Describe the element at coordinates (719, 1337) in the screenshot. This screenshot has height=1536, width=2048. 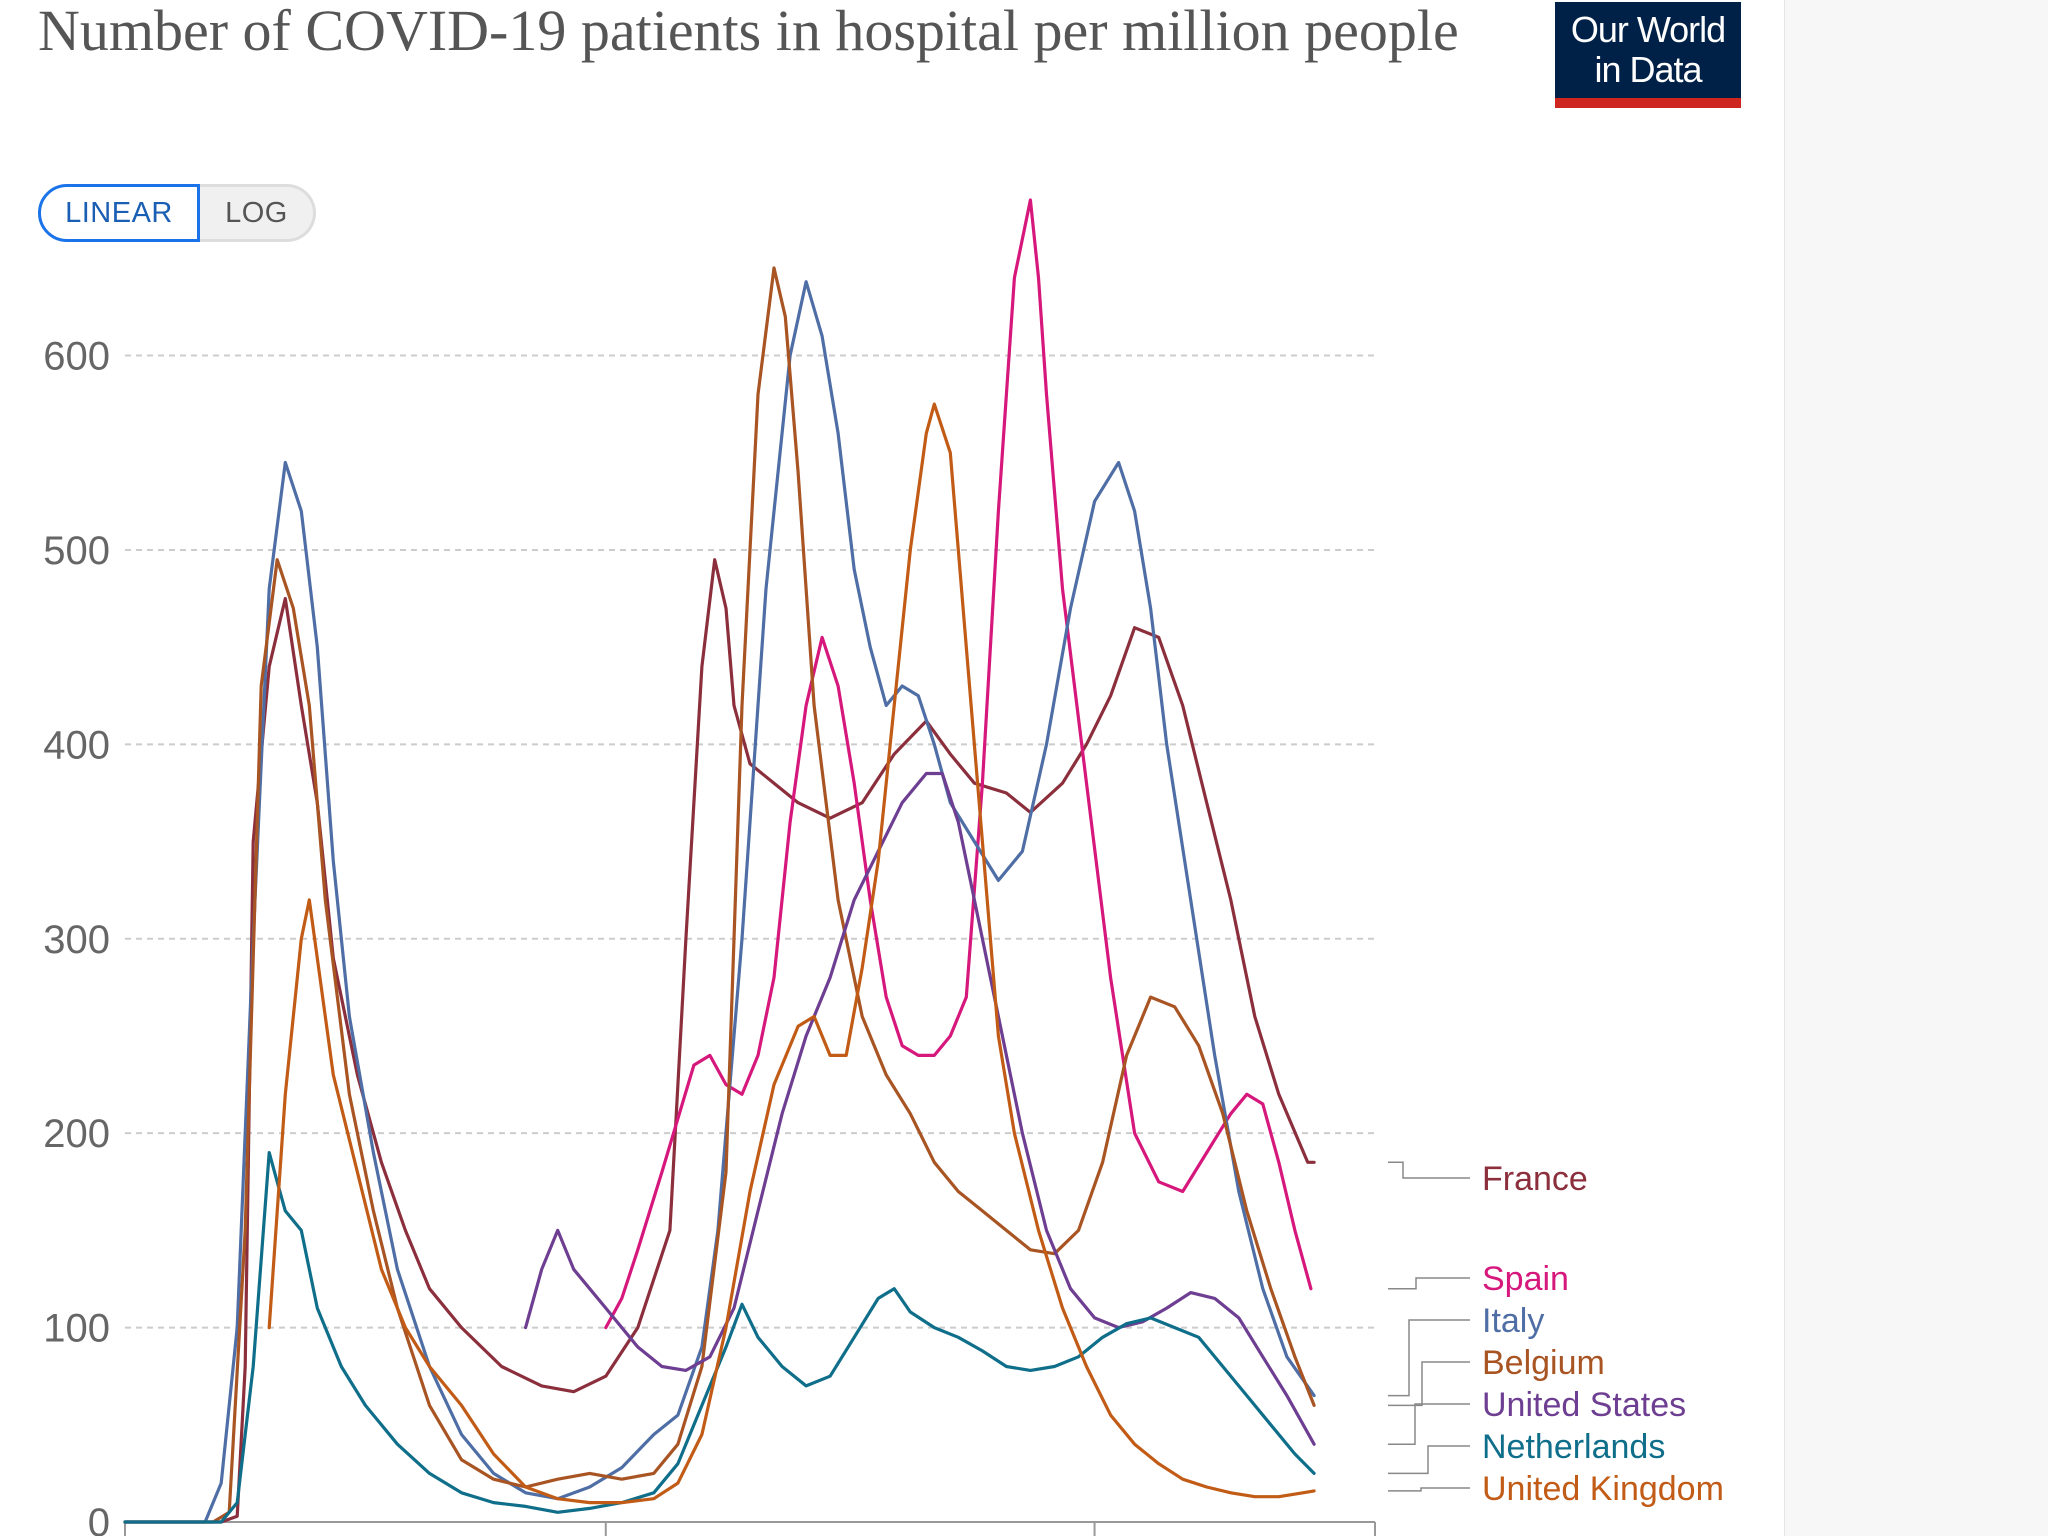
I see `series-line-netherlands` at that location.